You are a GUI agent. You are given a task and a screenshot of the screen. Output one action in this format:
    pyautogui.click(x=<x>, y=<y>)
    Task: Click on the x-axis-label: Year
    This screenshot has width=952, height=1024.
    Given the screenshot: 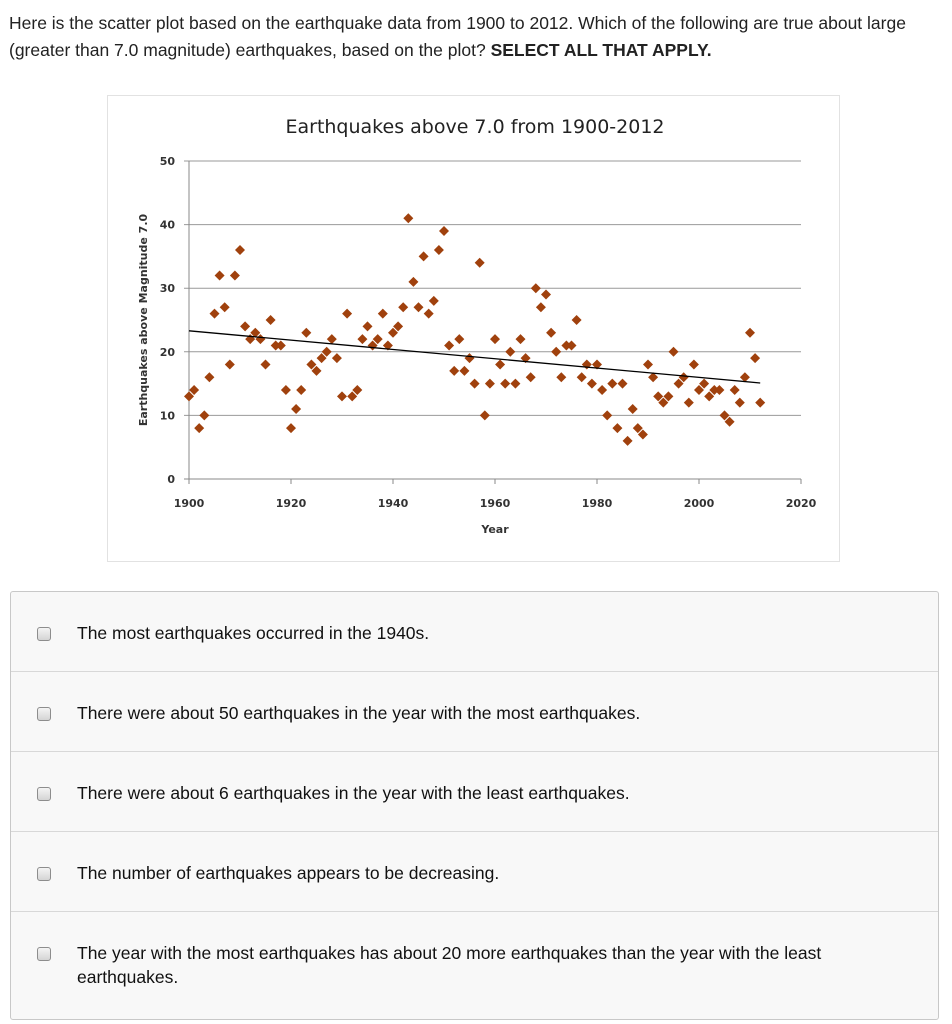 What is the action you would take?
    pyautogui.click(x=494, y=529)
    